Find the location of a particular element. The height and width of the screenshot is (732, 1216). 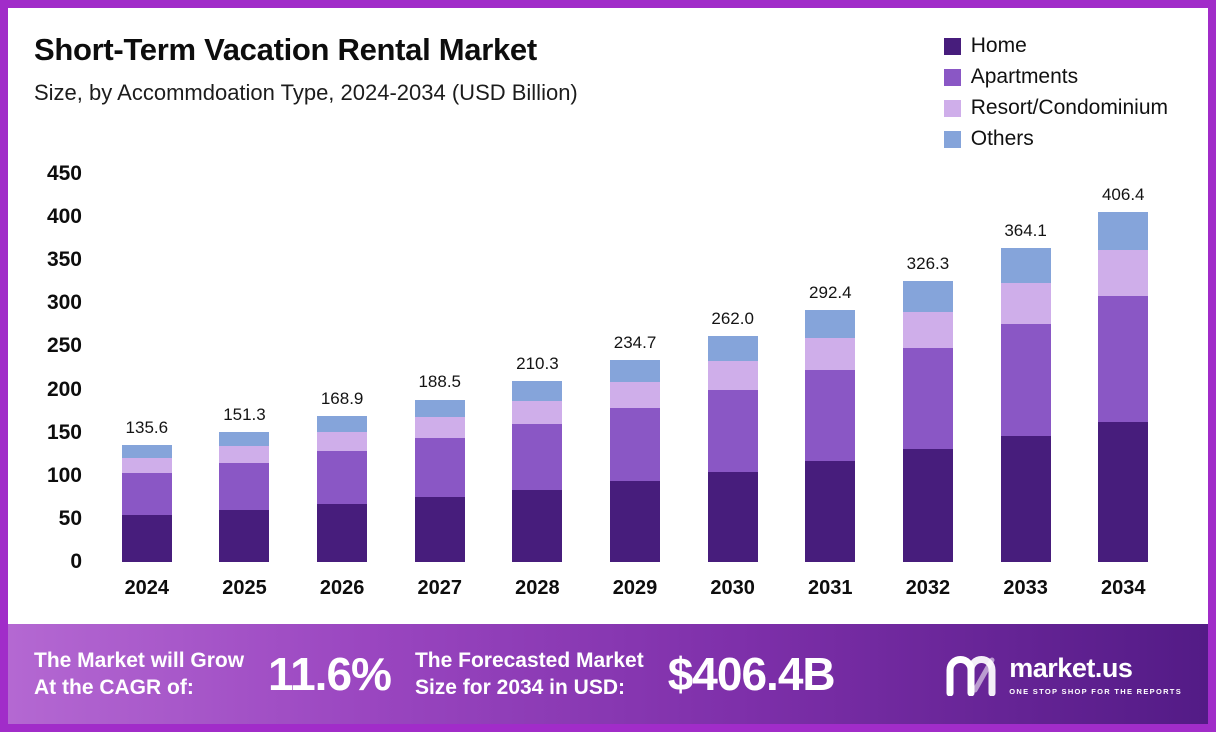

bar-group-2027: 188.5 is located at coordinates (440, 368).